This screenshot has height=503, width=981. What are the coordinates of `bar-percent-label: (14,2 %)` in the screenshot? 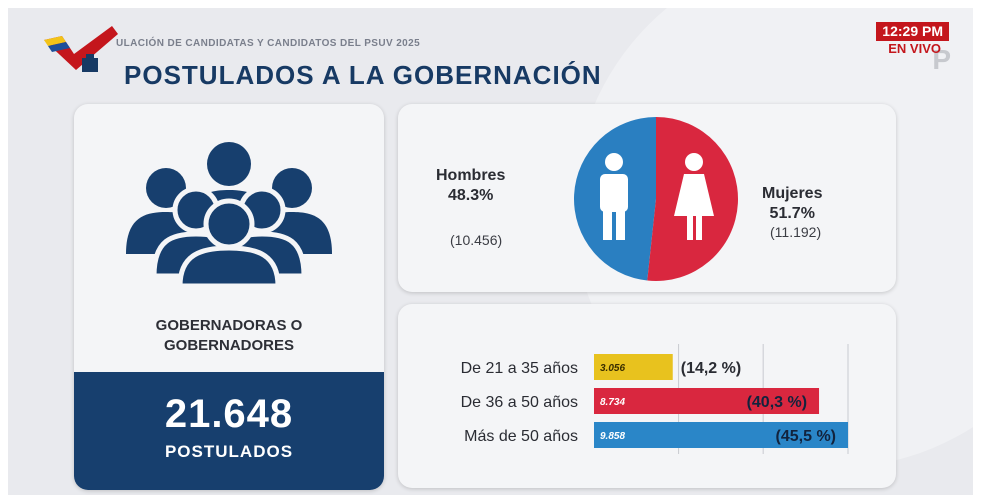 It's located at (711, 368).